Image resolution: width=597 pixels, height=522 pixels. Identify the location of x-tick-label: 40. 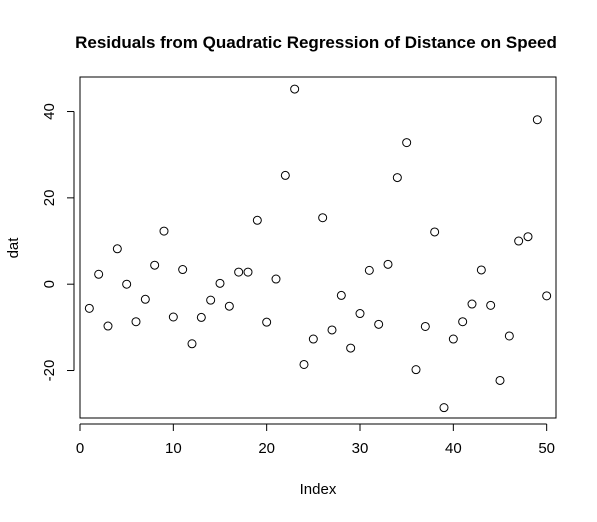
(453, 448).